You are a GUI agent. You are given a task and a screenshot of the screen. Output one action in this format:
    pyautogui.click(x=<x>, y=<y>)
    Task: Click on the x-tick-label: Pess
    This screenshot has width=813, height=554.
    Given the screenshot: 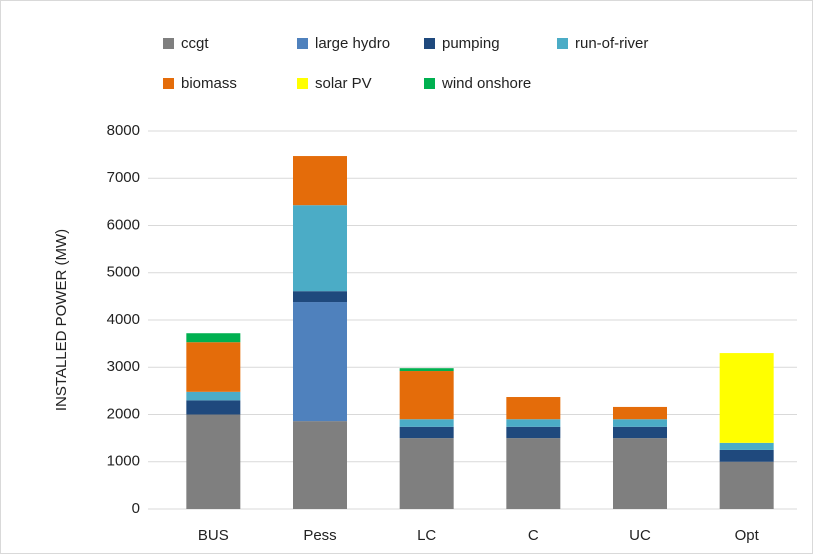 What is the action you would take?
    pyautogui.click(x=319, y=535)
    